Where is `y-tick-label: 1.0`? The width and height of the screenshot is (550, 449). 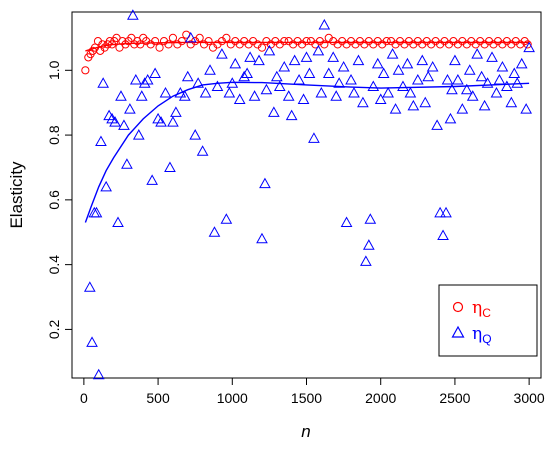
y-tick-label: 1.0 is located at coordinates (54, 70).